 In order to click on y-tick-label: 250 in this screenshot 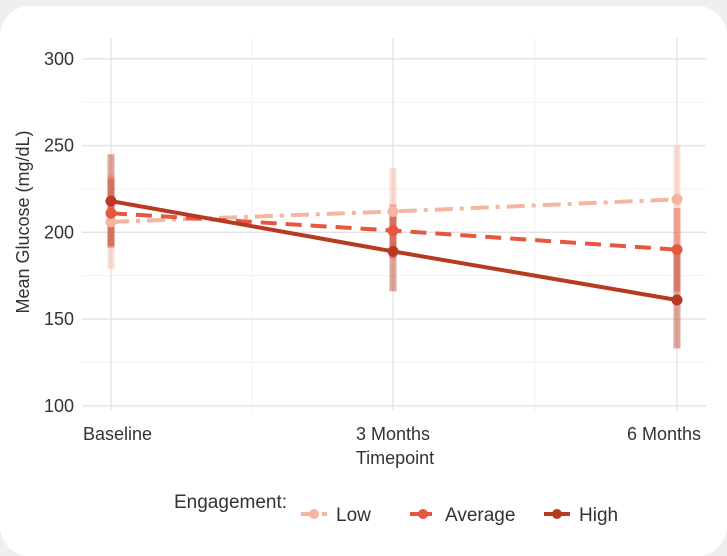, I will do `click(59, 146)`.